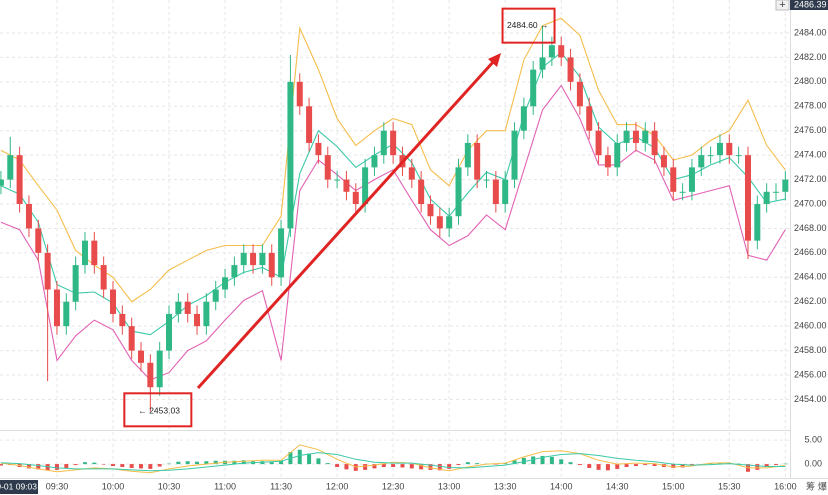 This screenshot has height=495, width=828. I want to click on y-tick-label: 2472.00, so click(810, 179).